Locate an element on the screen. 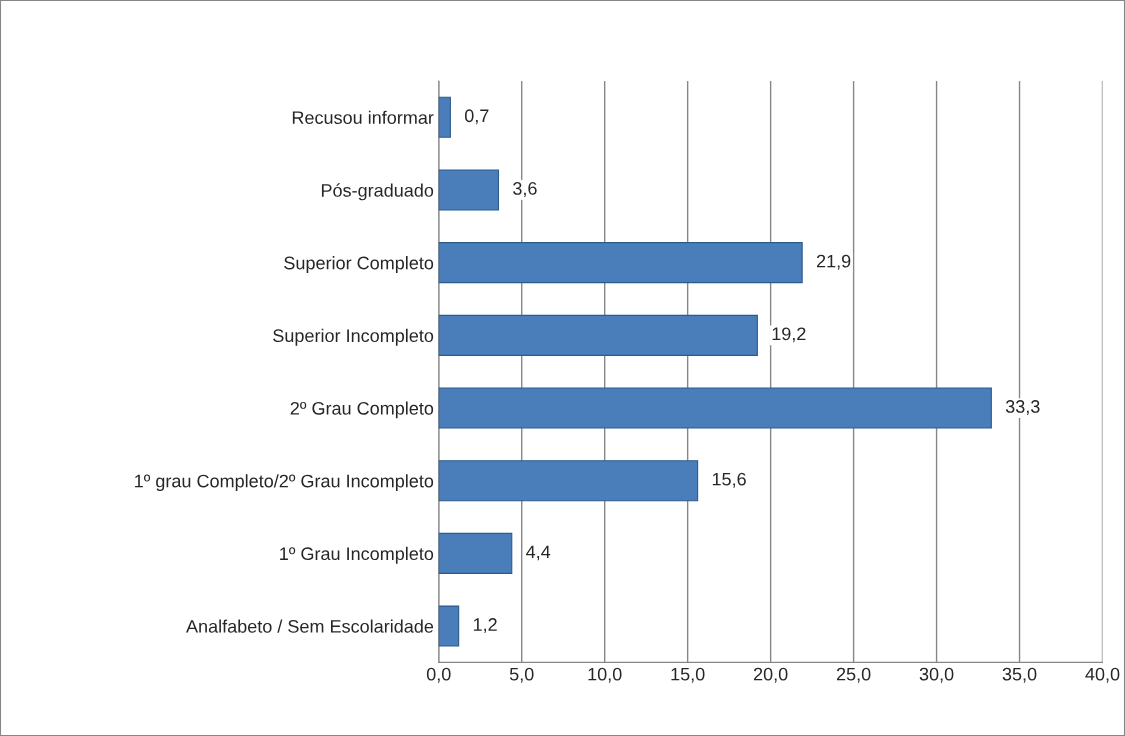  data-label: 3,6 is located at coordinates (525, 189).